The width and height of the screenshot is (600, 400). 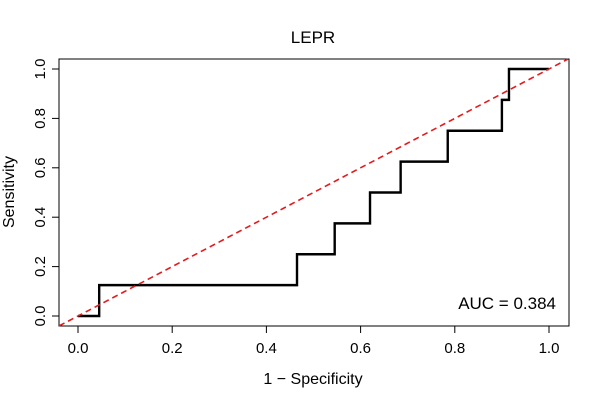 I want to click on chart-title: LEPR, so click(x=313, y=37).